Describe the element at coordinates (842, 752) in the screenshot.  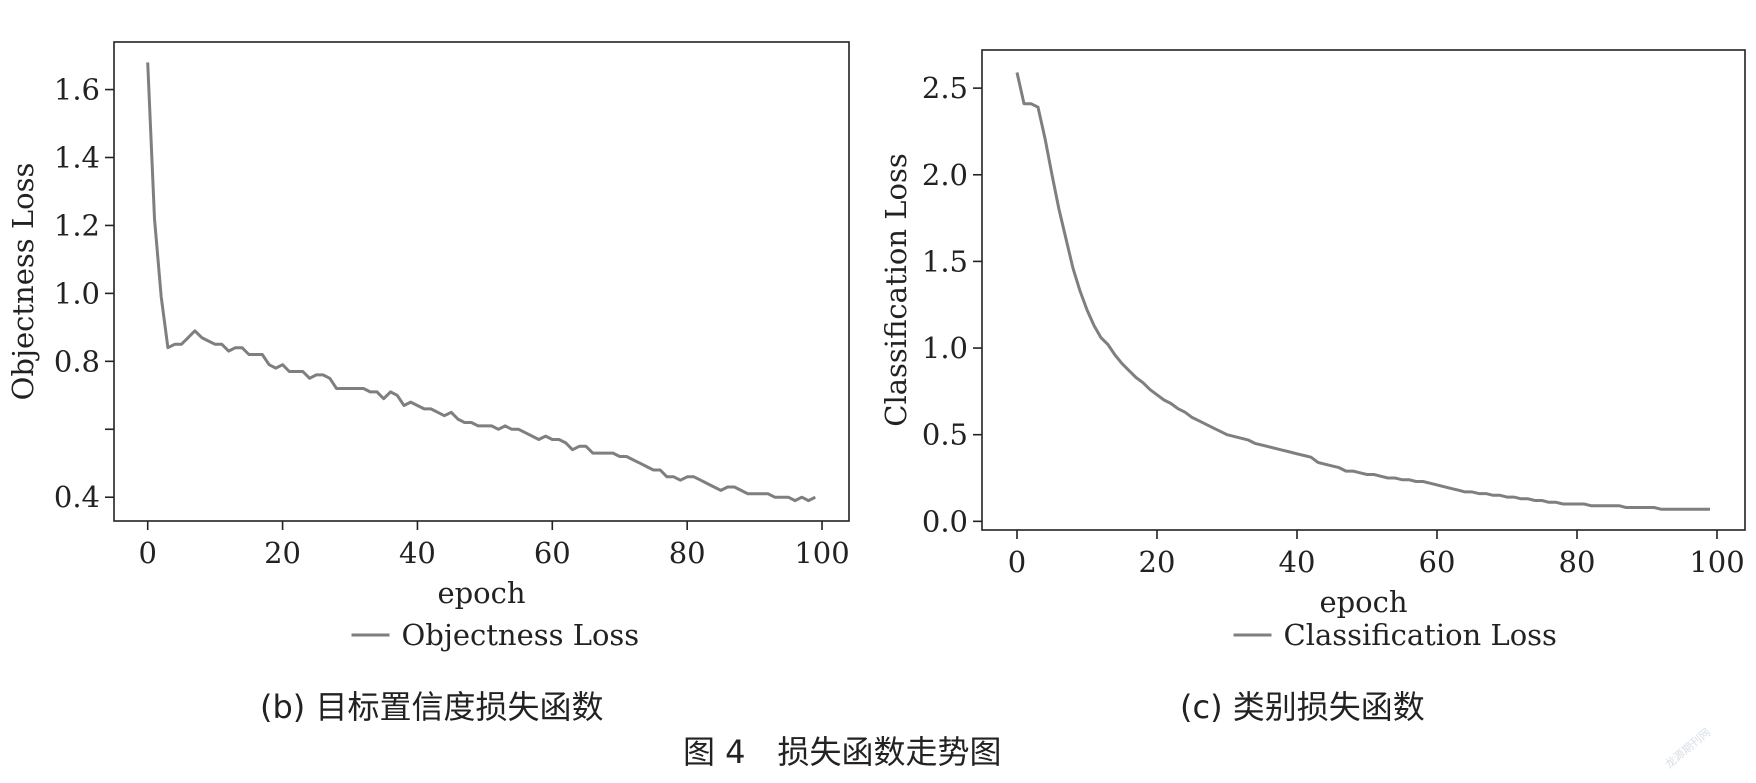
I see `figure-caption: 图 4 损失函数走势图` at that location.